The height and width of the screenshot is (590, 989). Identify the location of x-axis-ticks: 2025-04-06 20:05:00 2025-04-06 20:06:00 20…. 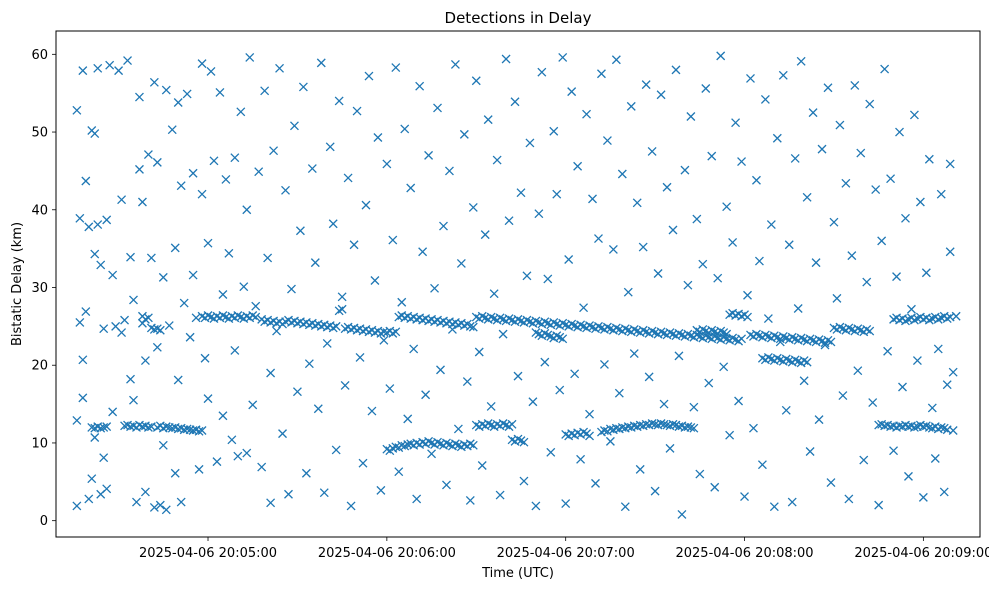
(564, 549).